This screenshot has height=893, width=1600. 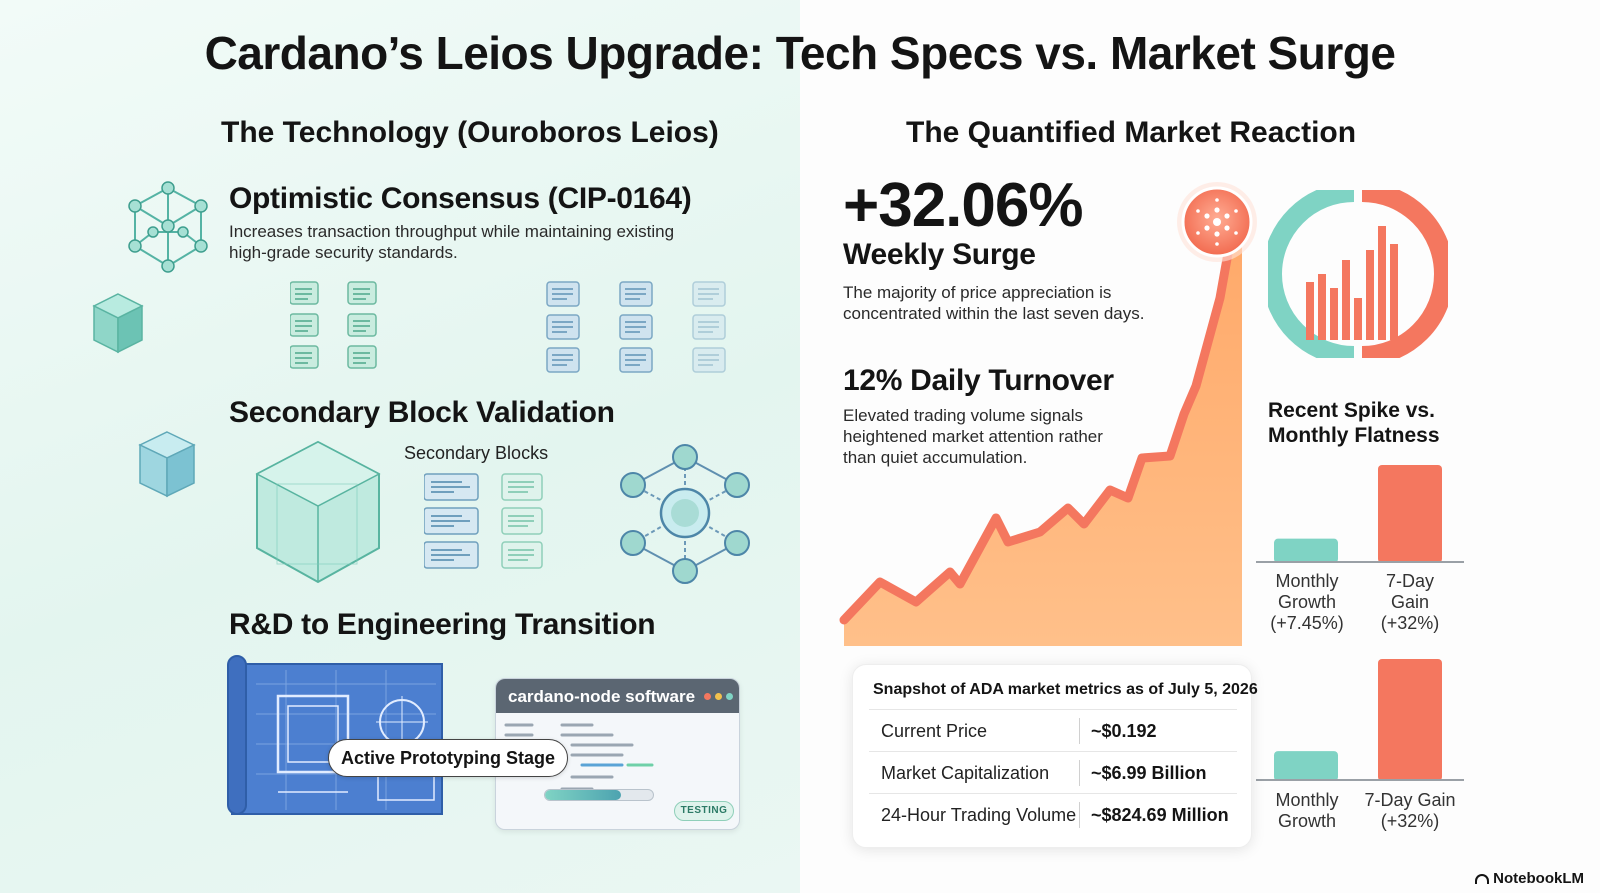 I want to click on notebooklm-brand: NotebookLM, so click(x=1529, y=878).